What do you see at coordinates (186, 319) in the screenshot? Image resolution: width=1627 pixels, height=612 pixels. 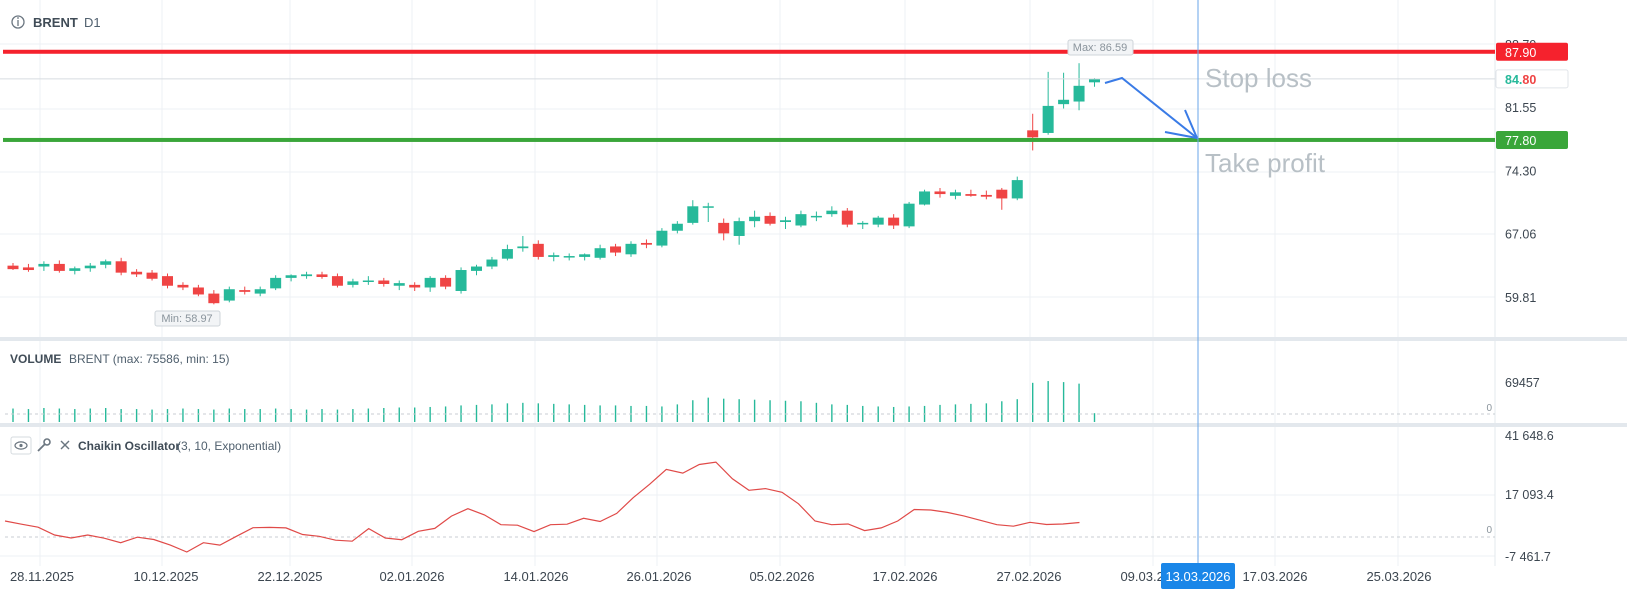 I see `min-label: Min: 58.97` at bounding box center [186, 319].